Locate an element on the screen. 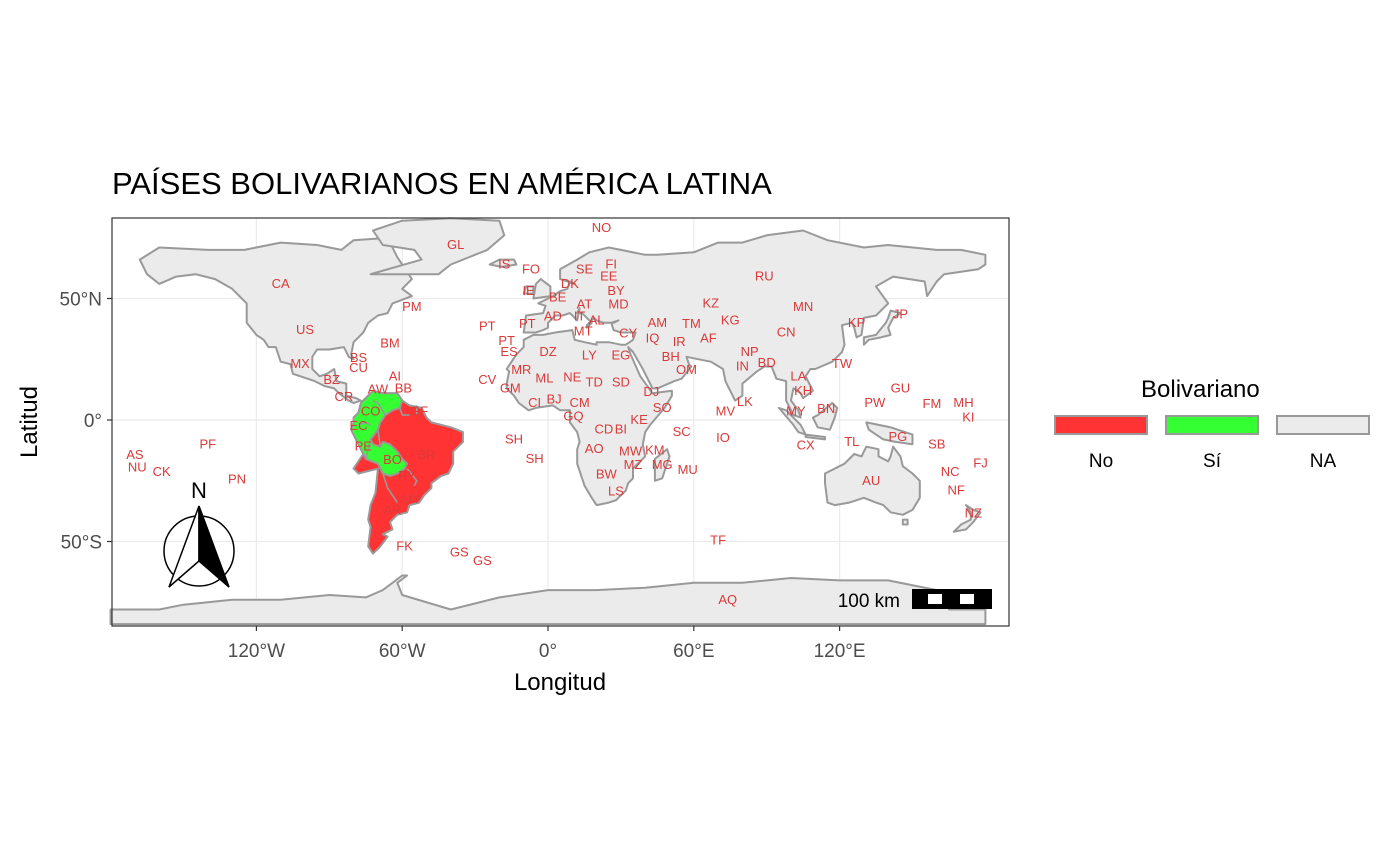 This screenshot has height=866, width=1400. greenland-land is located at coordinates (437, 246).